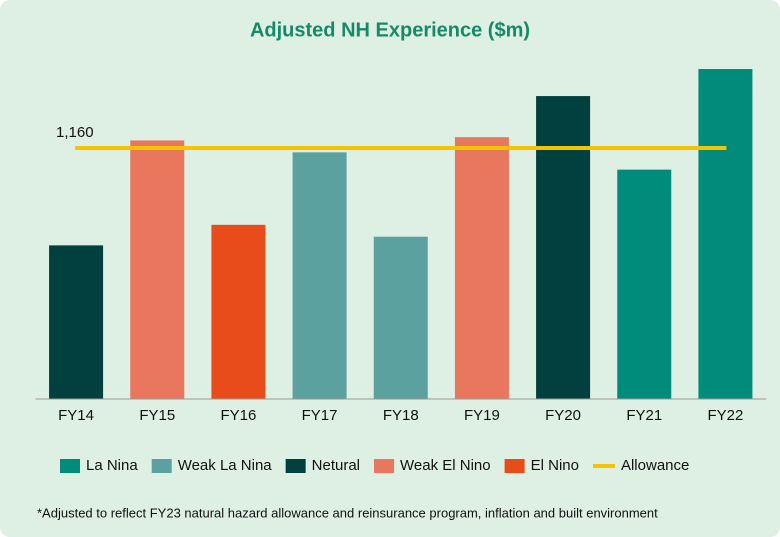  What do you see at coordinates (75, 132) in the screenshot?
I see `allowance-label: 1,160` at bounding box center [75, 132].